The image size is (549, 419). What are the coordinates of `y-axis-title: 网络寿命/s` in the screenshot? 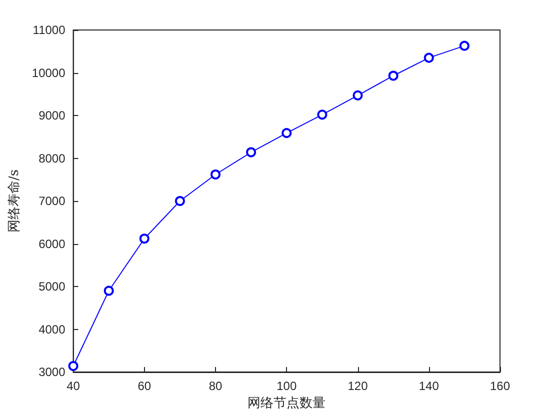 It's located at (14, 201).